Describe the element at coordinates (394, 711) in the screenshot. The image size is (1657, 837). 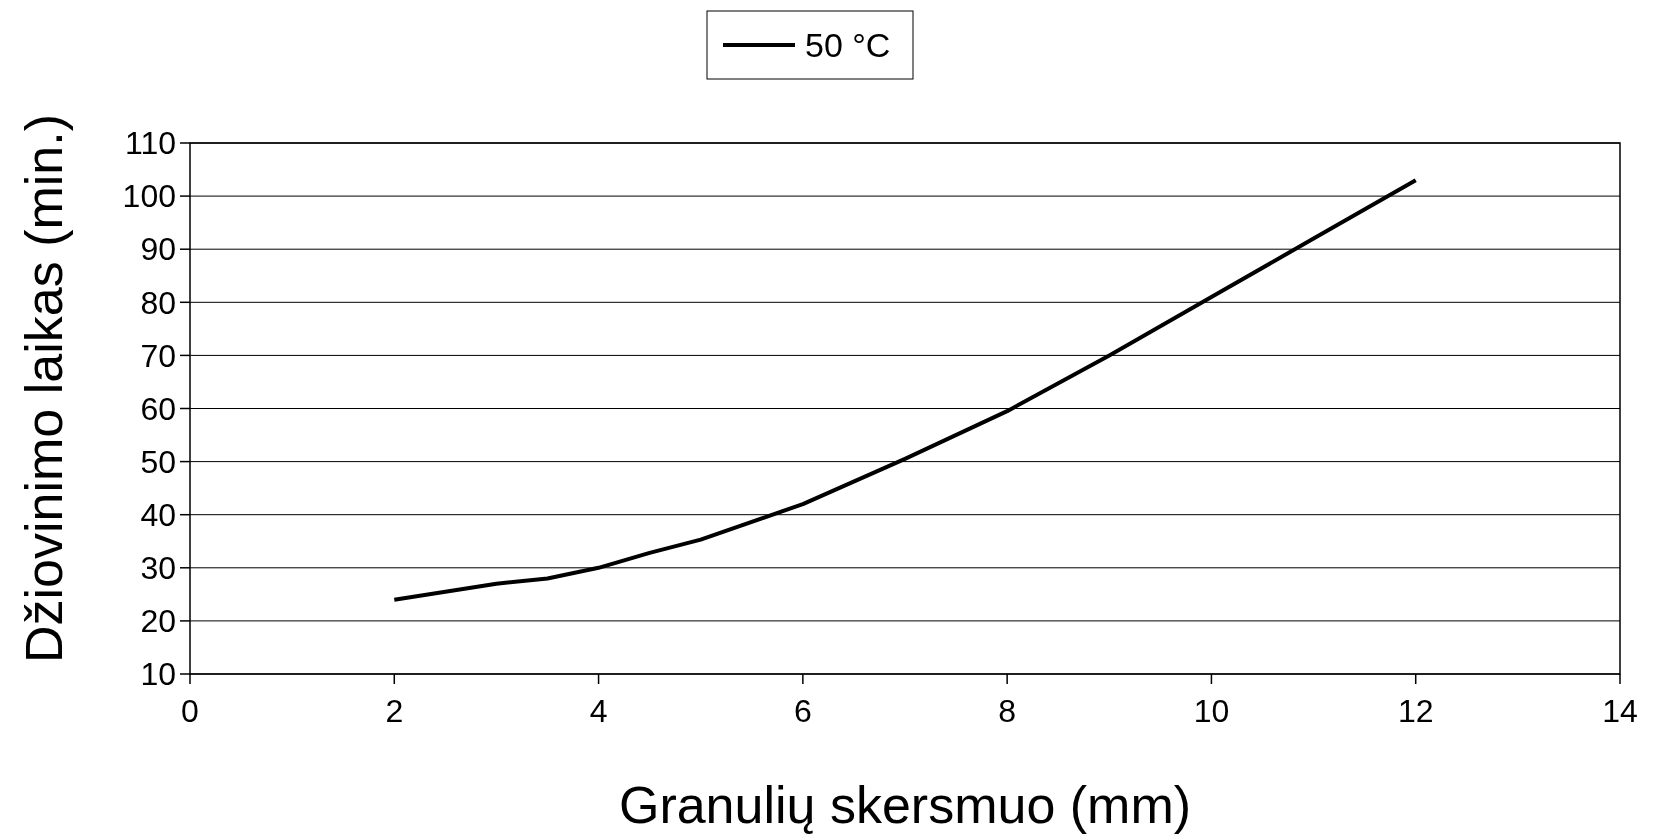
I see `x-tick-label: 2` at that location.